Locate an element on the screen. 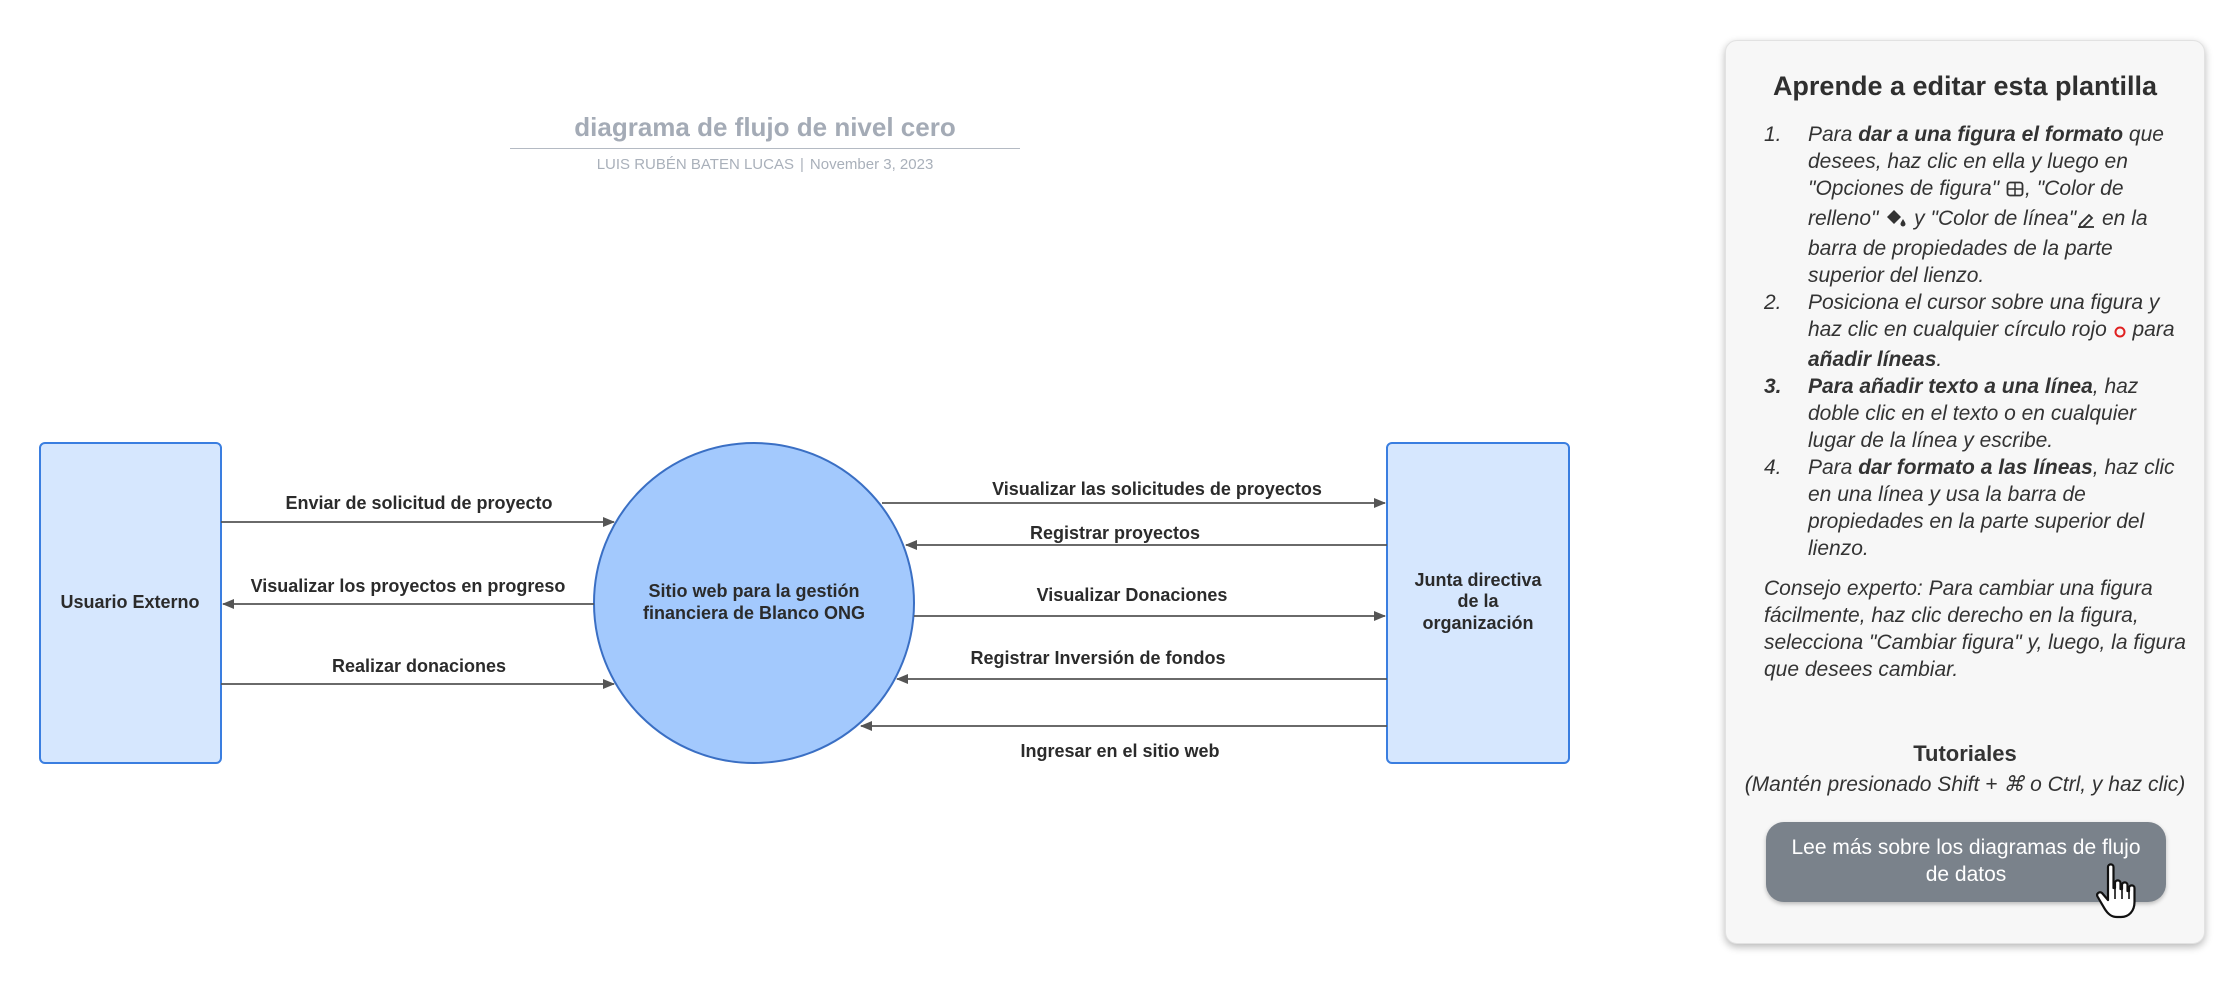 Image resolution: width=2240 pixels, height=982 pixels. board-label-line1: Junta directiva is located at coordinates (1478, 580).